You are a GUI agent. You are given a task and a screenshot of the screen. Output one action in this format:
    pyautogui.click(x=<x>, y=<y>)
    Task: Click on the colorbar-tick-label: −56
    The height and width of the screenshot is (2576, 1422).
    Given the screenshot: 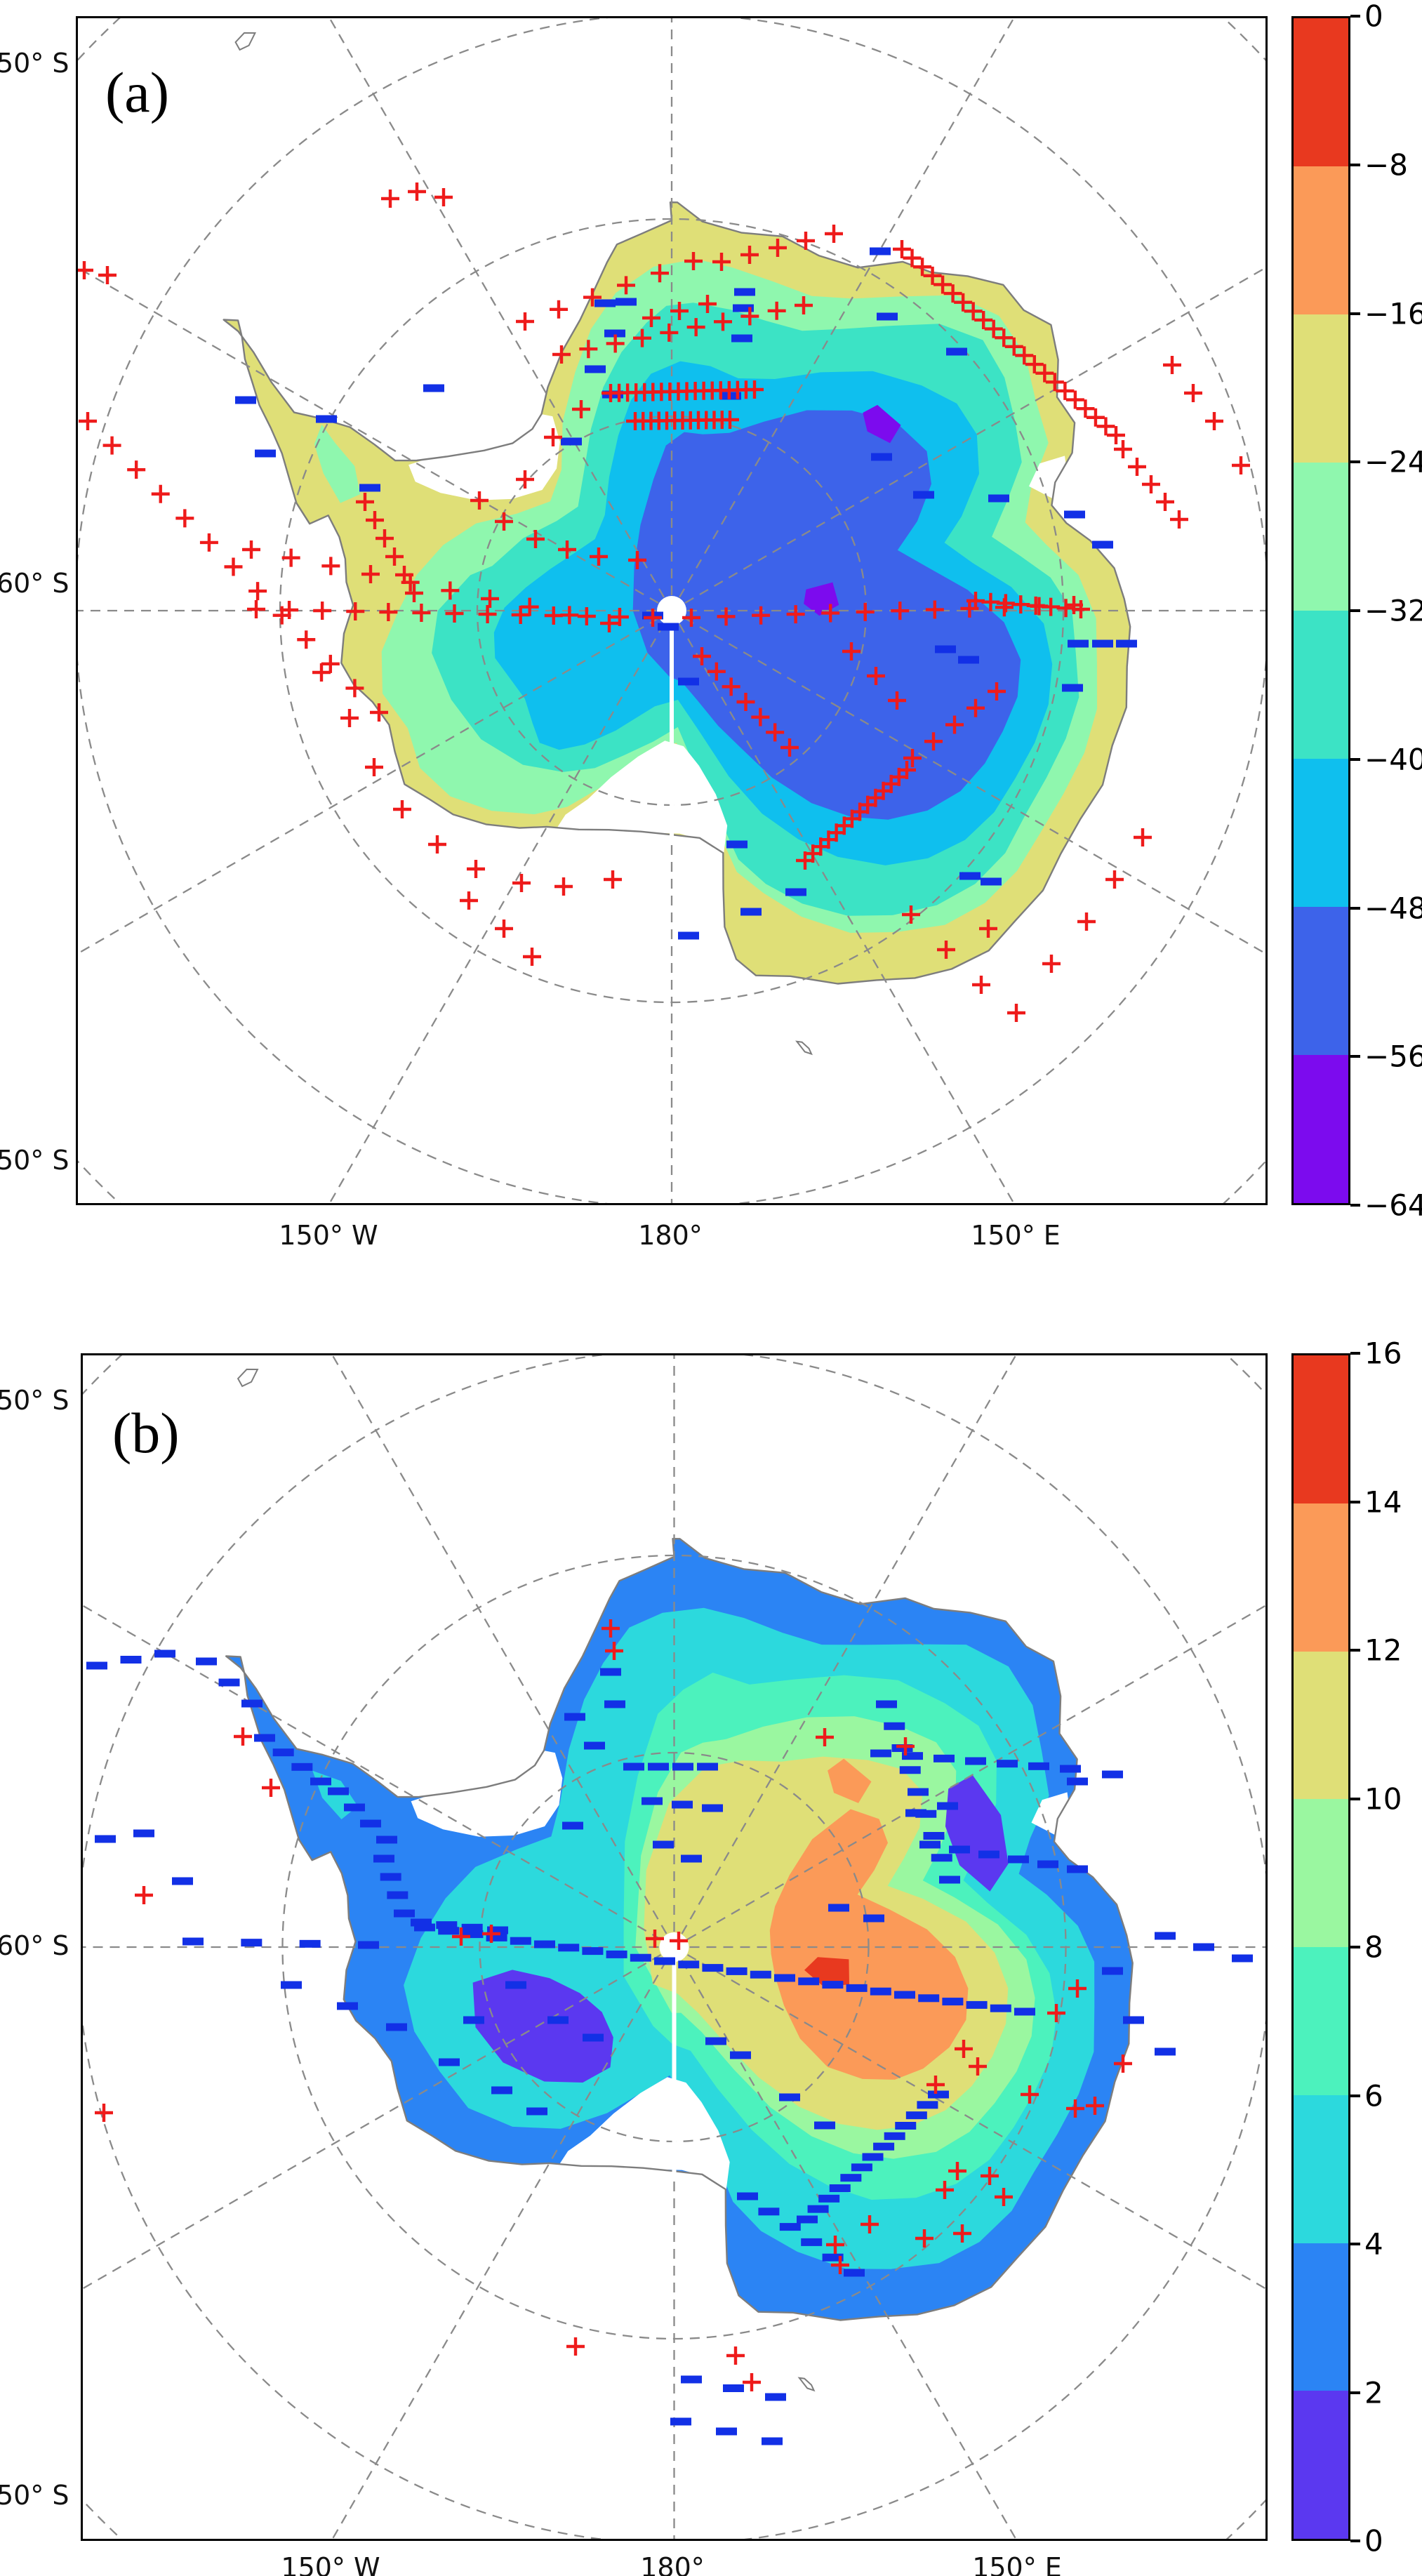 What is the action you would take?
    pyautogui.click(x=1393, y=1057)
    